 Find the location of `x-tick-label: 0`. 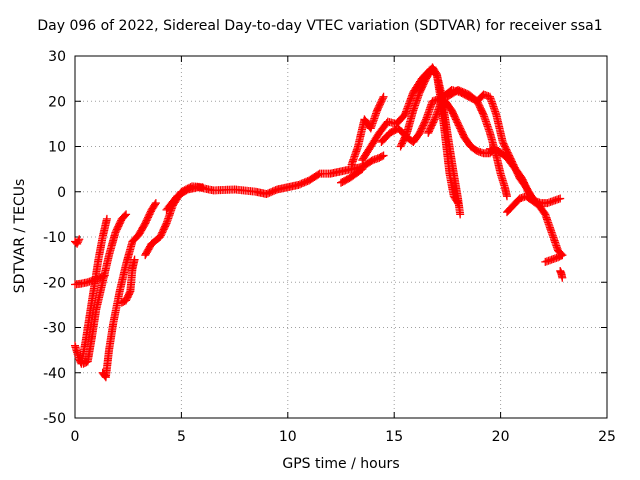

x-tick-label: 0 is located at coordinates (75, 437).